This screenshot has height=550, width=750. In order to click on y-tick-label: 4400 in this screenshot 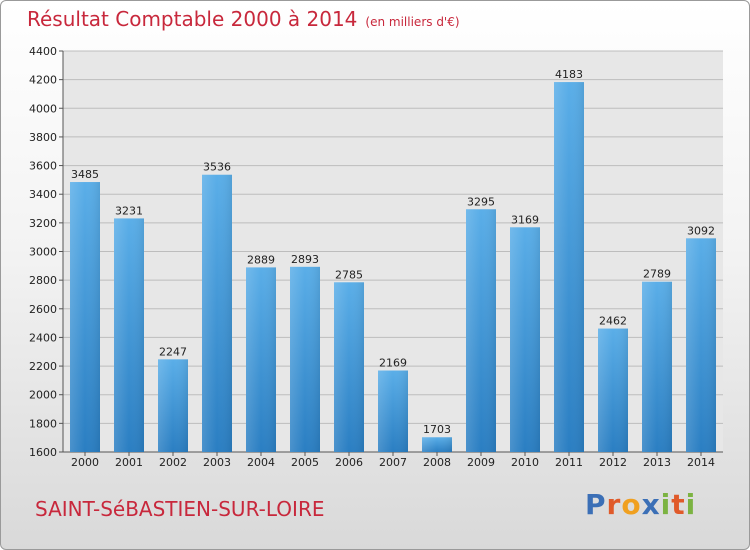, I will do `click(43, 51)`.